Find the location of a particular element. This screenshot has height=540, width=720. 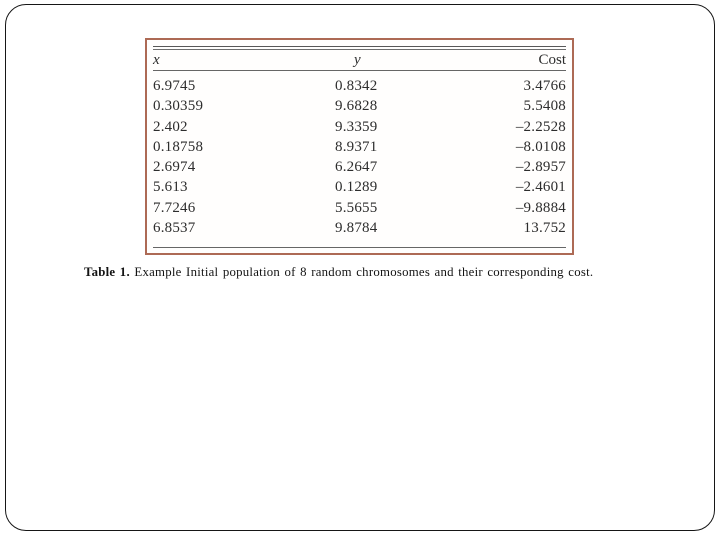

cell-y: 6.2647 is located at coordinates (356, 167).